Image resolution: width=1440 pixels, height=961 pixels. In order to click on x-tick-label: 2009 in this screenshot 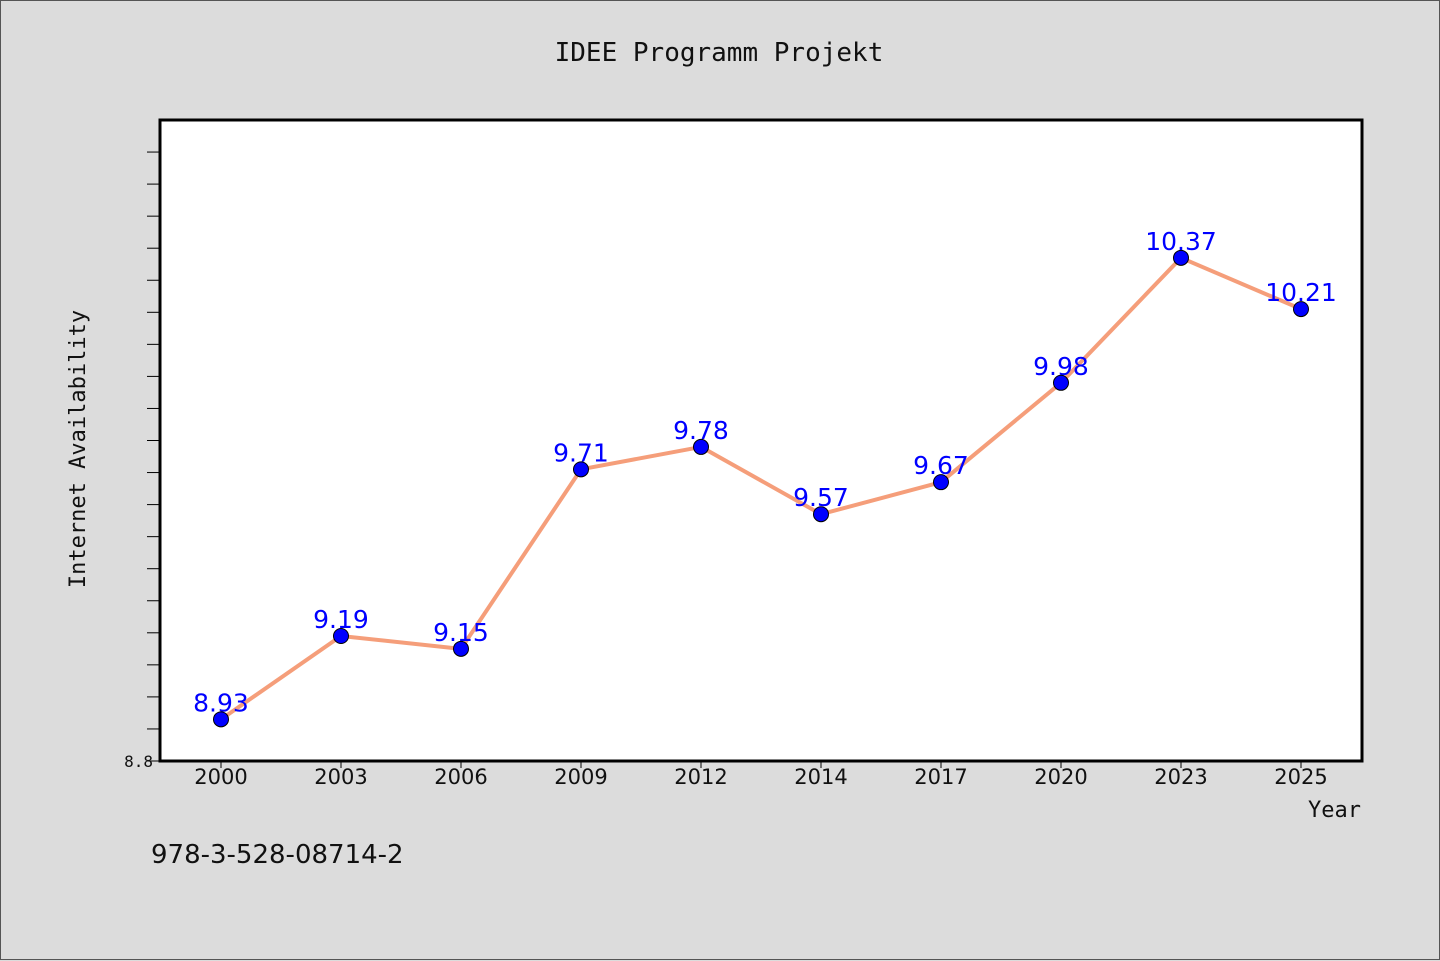, I will do `click(580, 777)`.